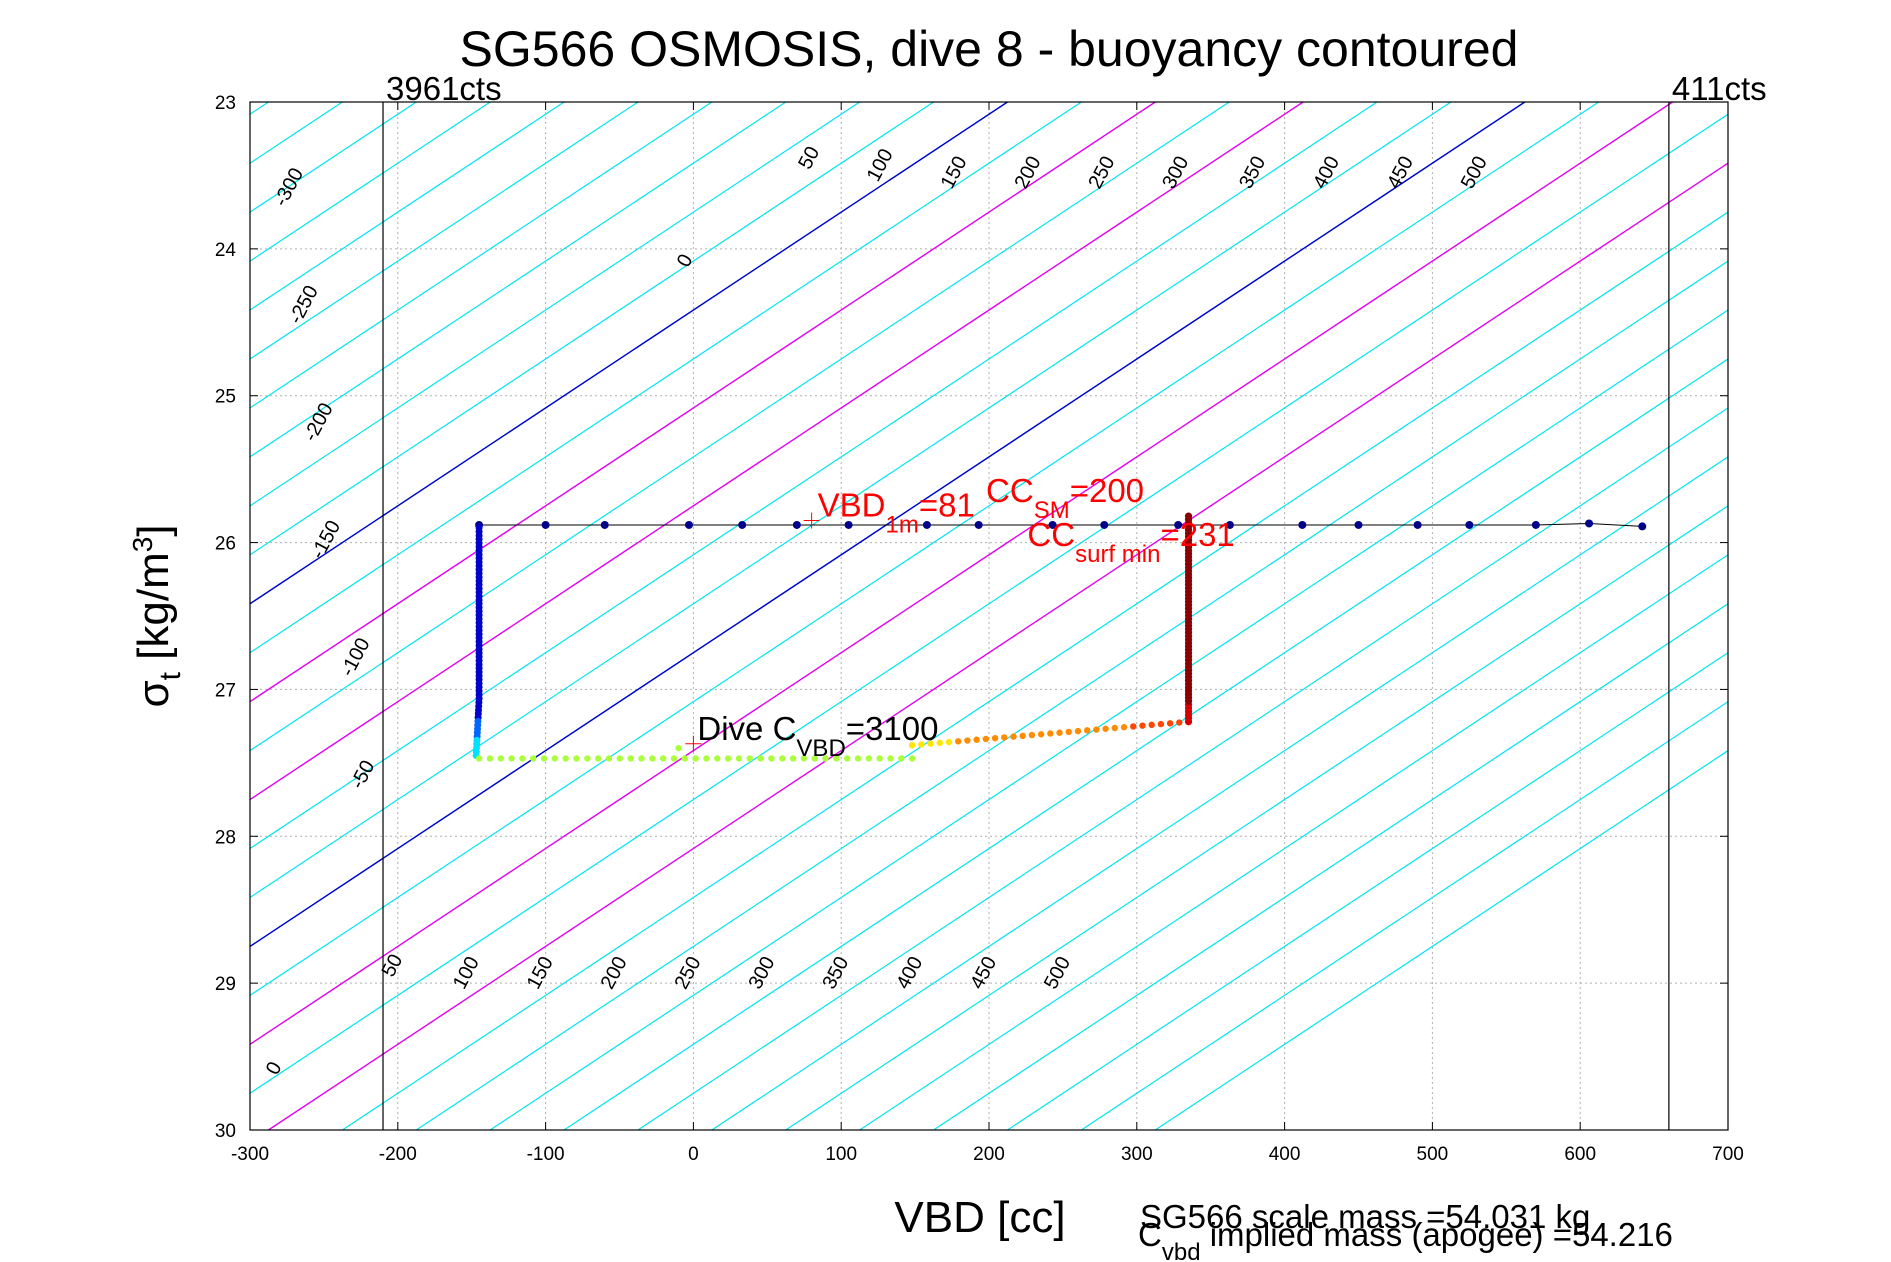  Describe the element at coordinates (1137, 1154) in the screenshot. I see `x-tick-label: 300` at that location.